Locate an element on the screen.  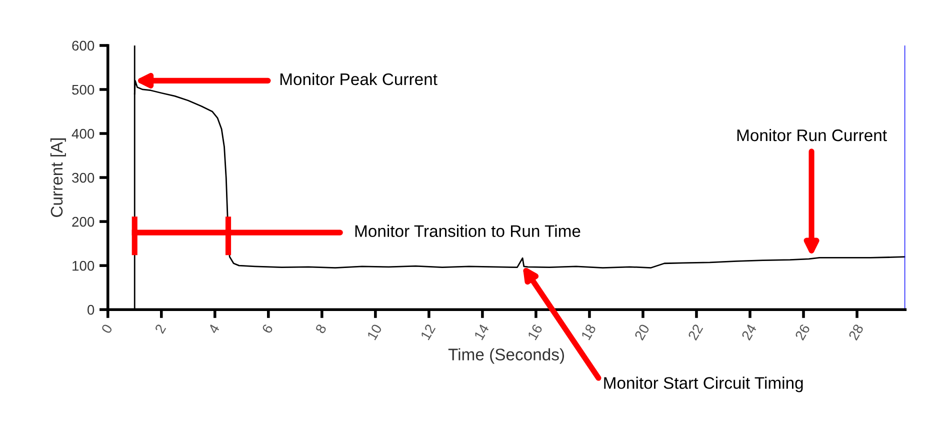
annotation: Monitor Peak Current is located at coordinates (359, 79).